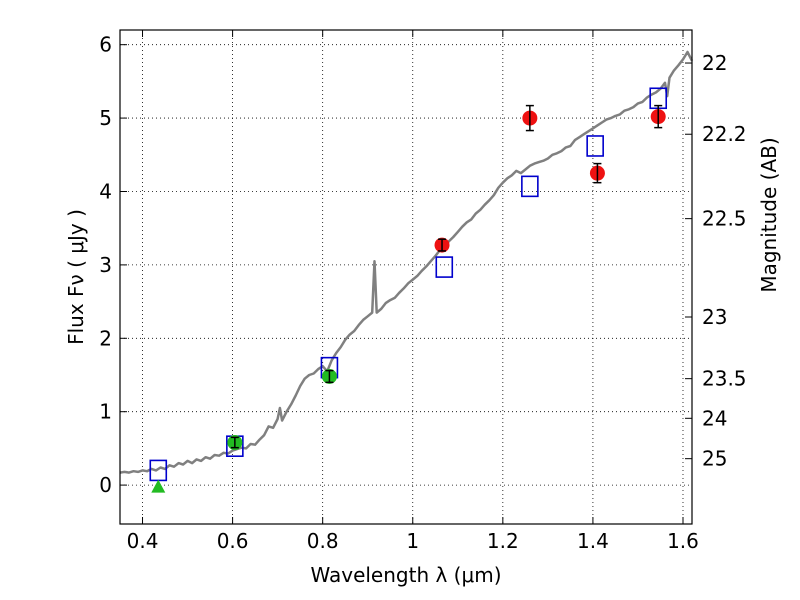 Image resolution: width=800 pixels, height=600 pixels. What do you see at coordinates (714, 63) in the screenshot?
I see `y2-tick-label: 22` at bounding box center [714, 63].